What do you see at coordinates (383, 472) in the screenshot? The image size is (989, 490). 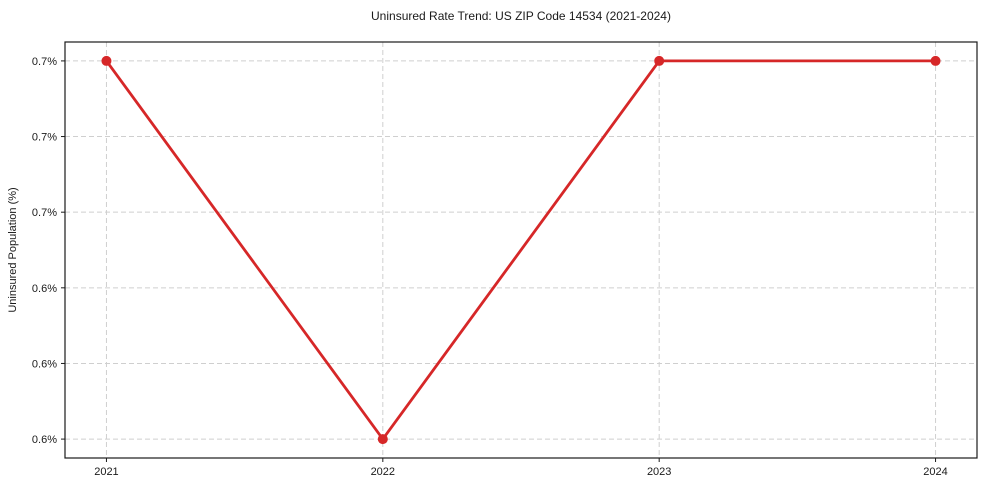 I see `x-tick-label: 2022` at bounding box center [383, 472].